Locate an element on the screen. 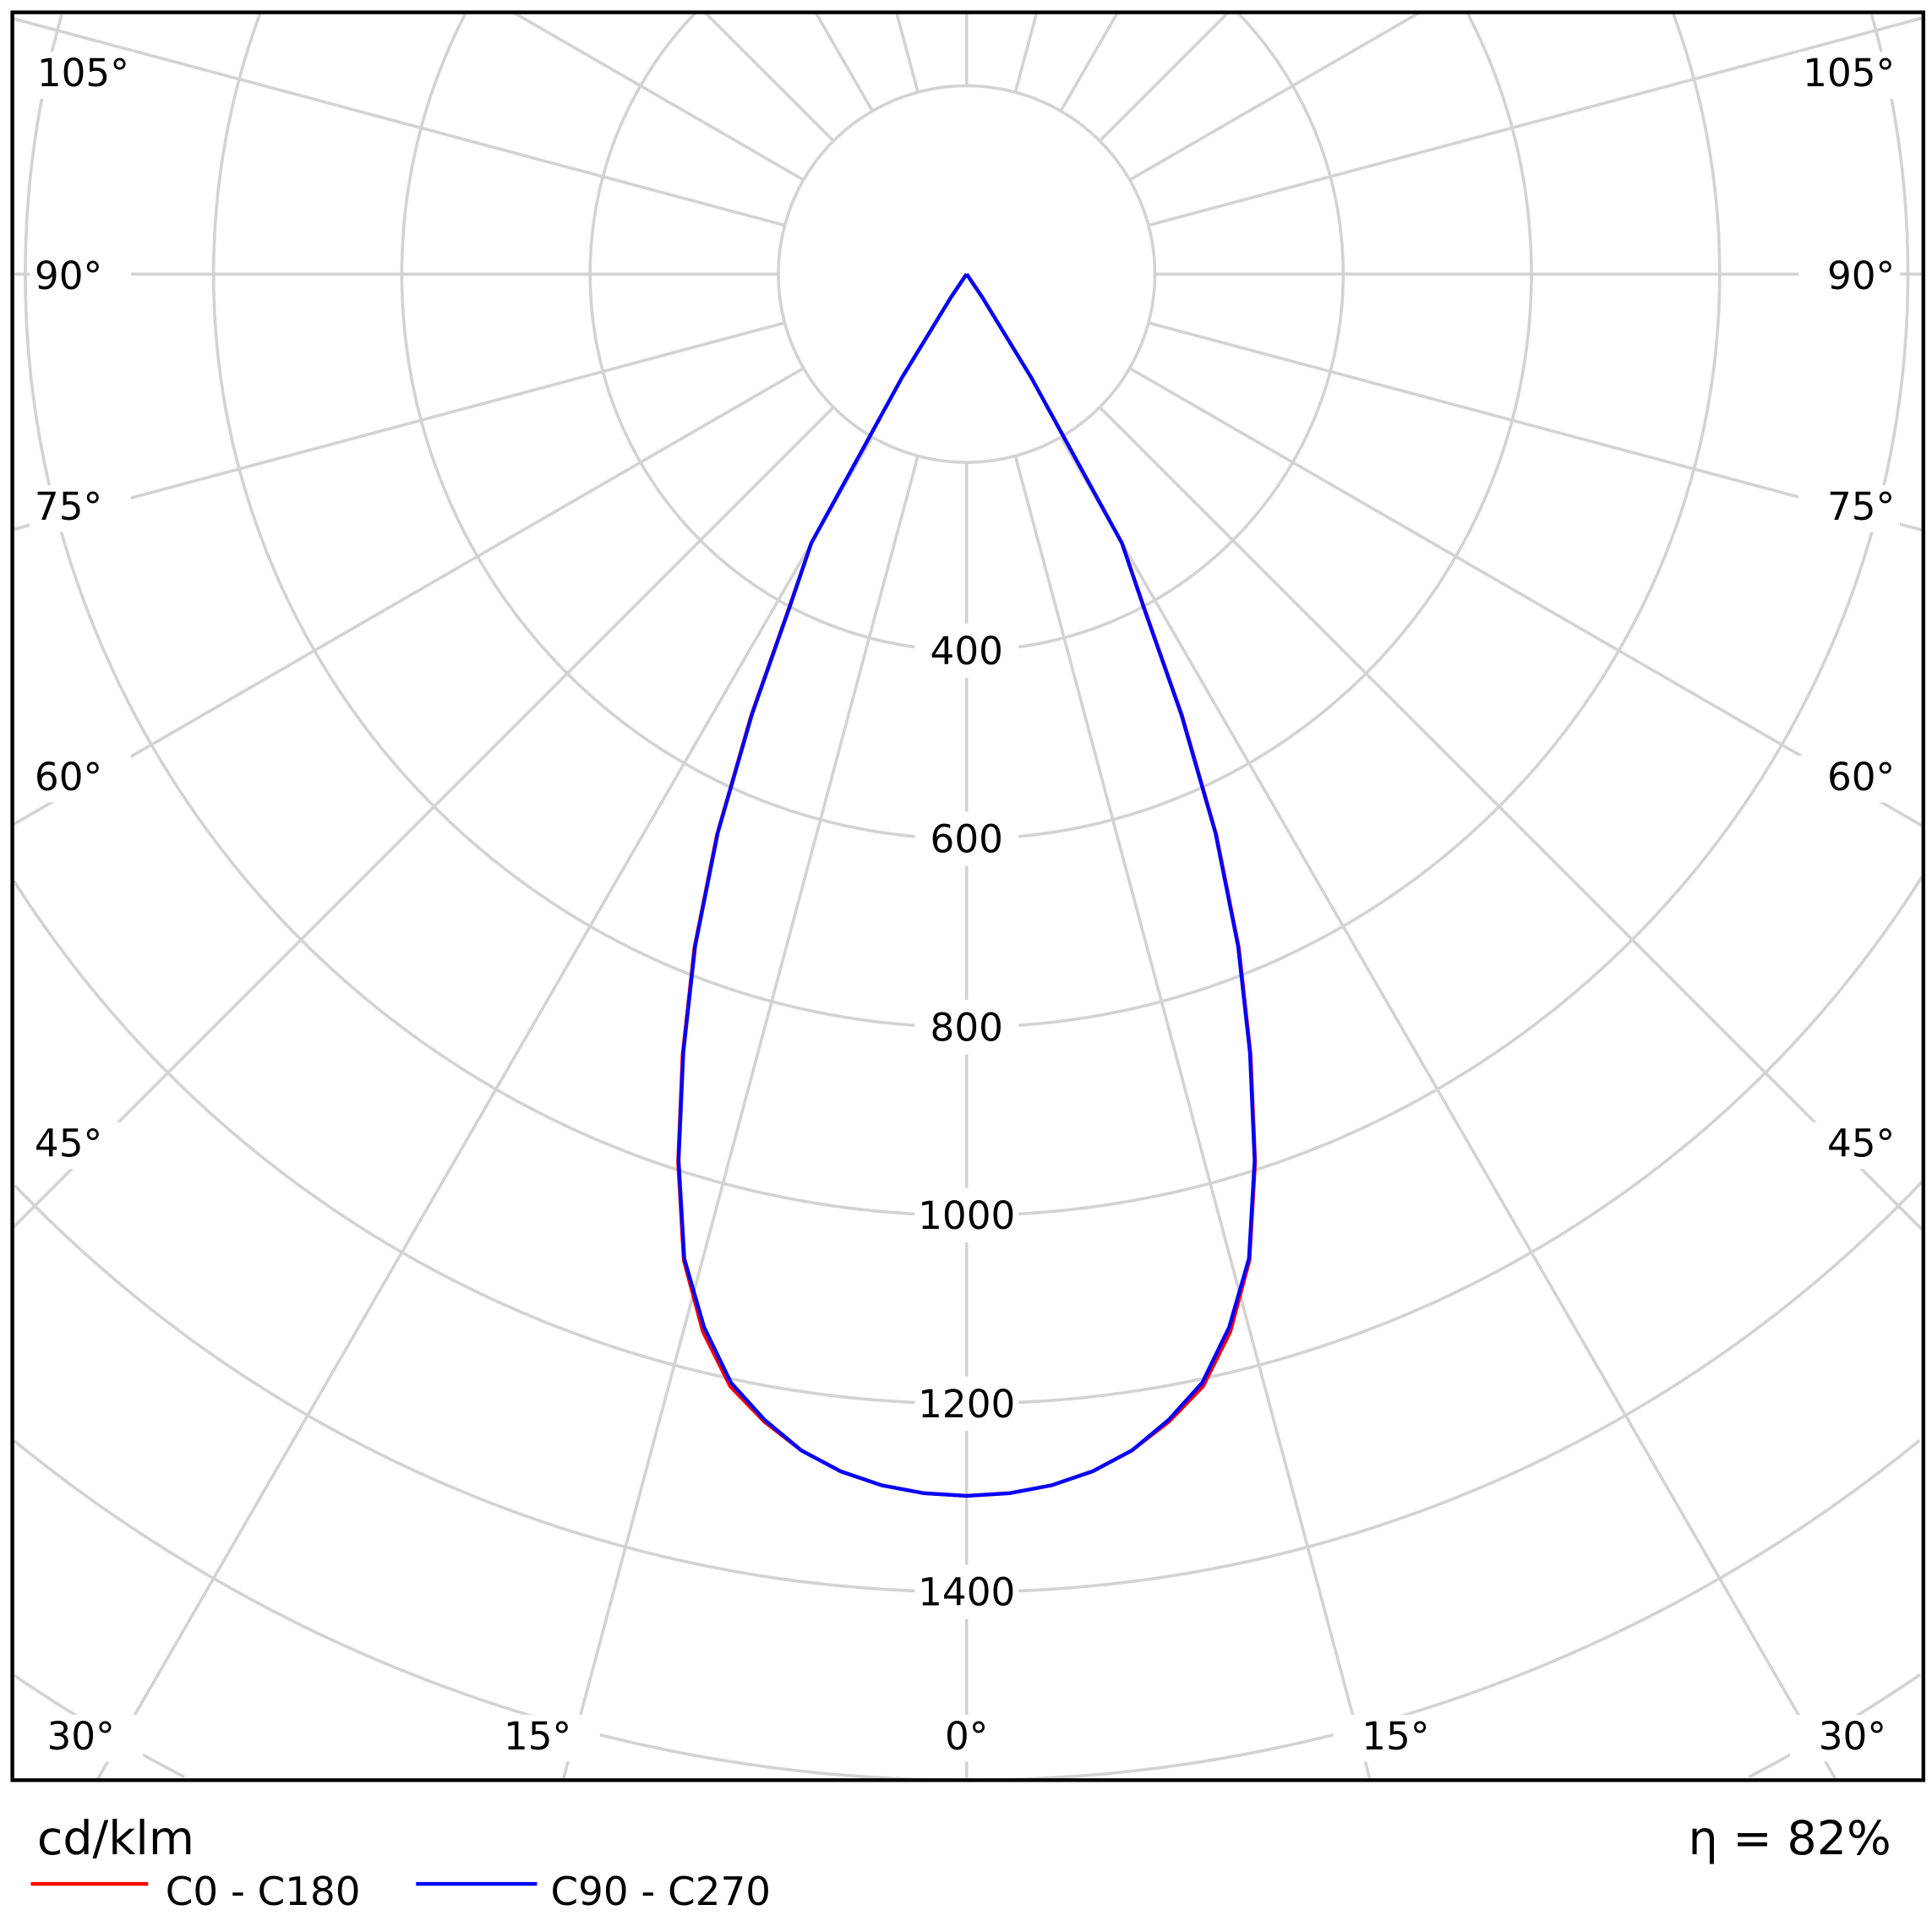 This screenshot has height=1932, width=1932. angle-label-left: 60° is located at coordinates (68, 777).